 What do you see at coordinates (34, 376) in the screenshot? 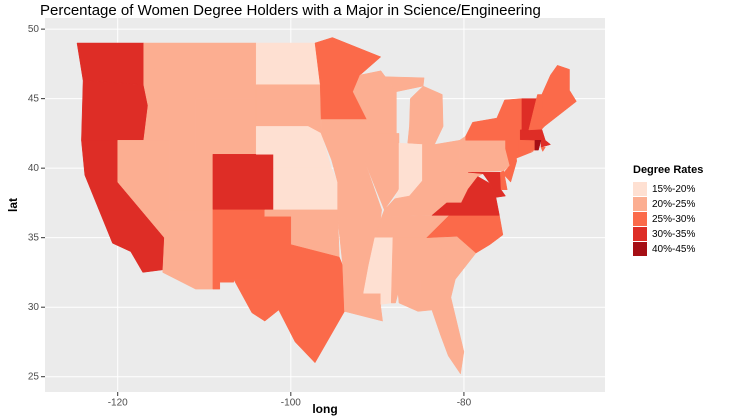
I see `y-tick-label: 25` at bounding box center [34, 376].